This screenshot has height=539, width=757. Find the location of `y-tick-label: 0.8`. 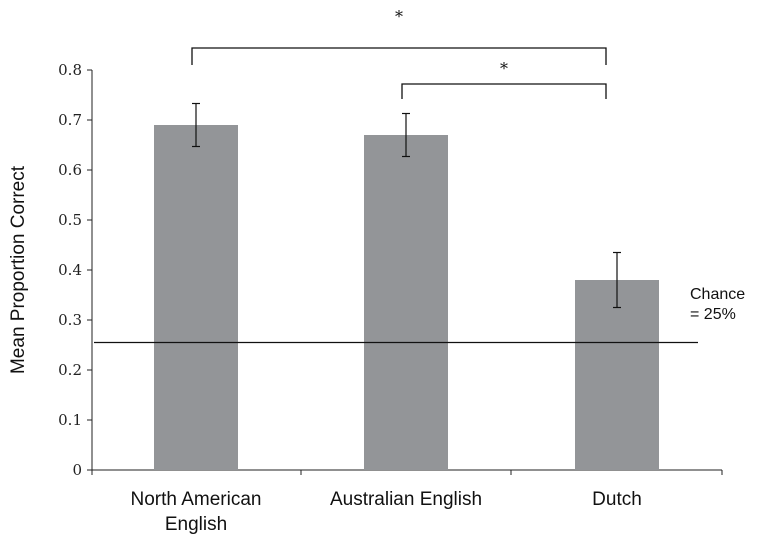

y-tick-label: 0.8 is located at coordinates (70, 70).